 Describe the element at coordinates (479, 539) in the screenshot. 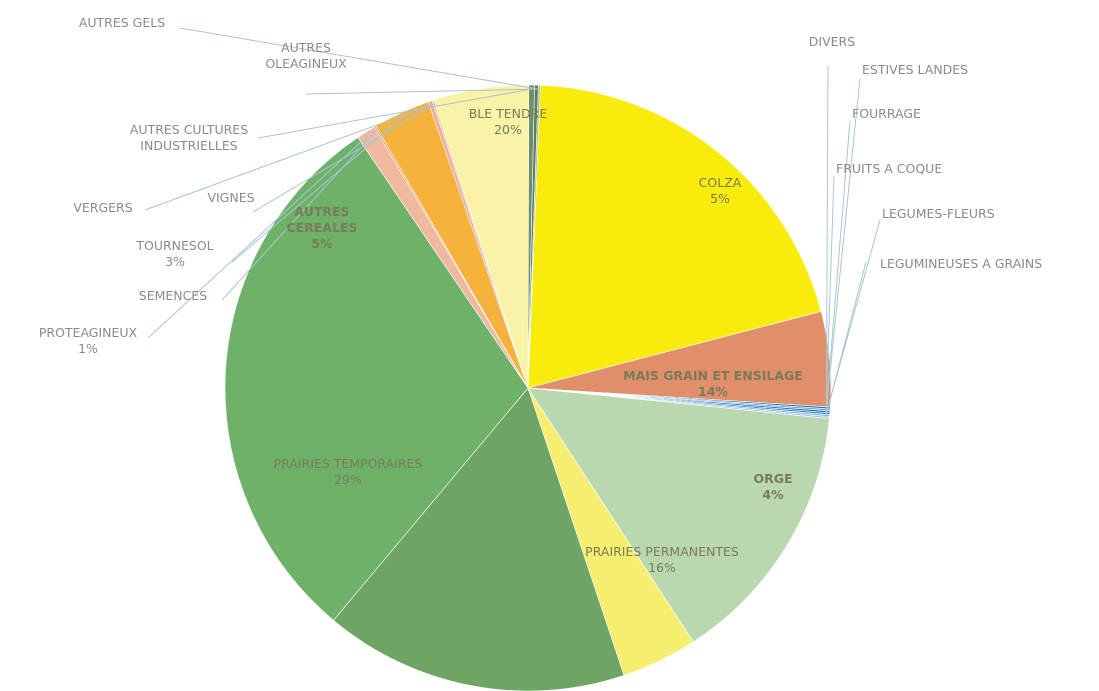

I see `slice-prairies-permanentes` at that location.